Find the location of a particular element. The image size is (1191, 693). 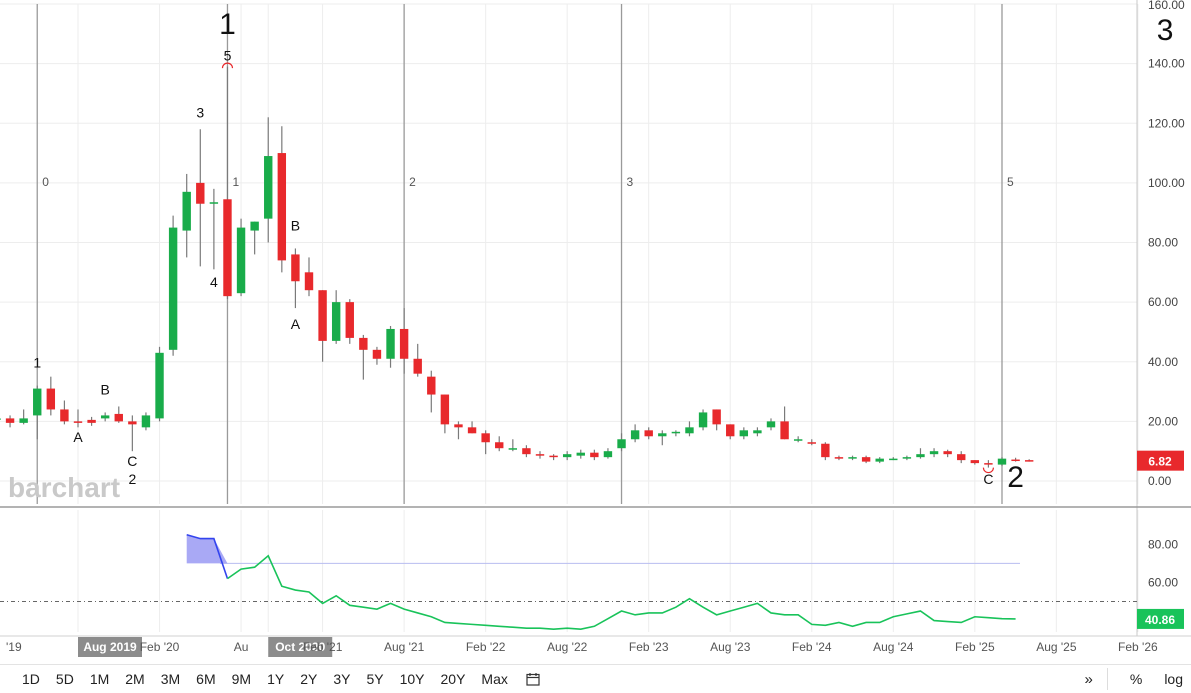

x-tick-label: Oct 2020 is located at coordinates (300, 647).